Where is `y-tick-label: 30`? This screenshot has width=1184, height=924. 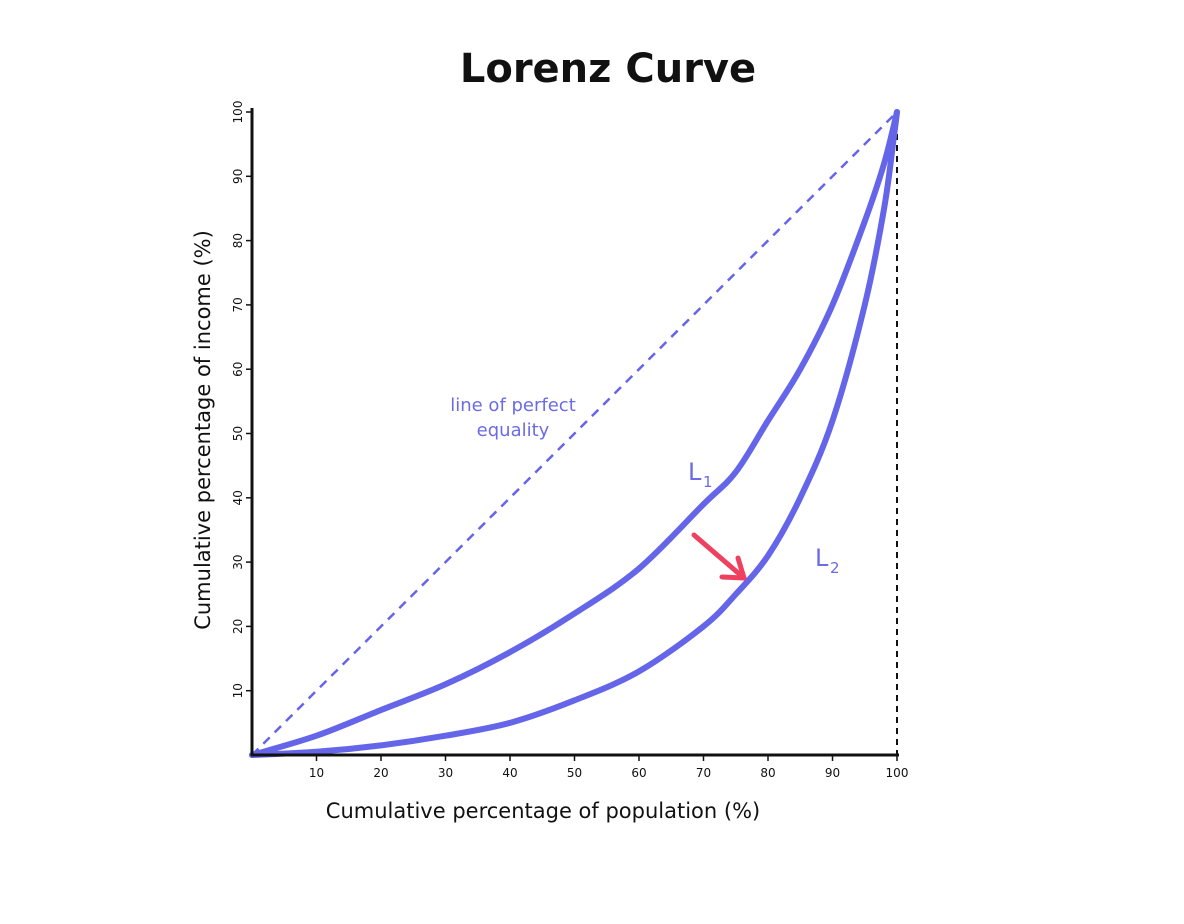
y-tick-label: 30 is located at coordinates (238, 561).